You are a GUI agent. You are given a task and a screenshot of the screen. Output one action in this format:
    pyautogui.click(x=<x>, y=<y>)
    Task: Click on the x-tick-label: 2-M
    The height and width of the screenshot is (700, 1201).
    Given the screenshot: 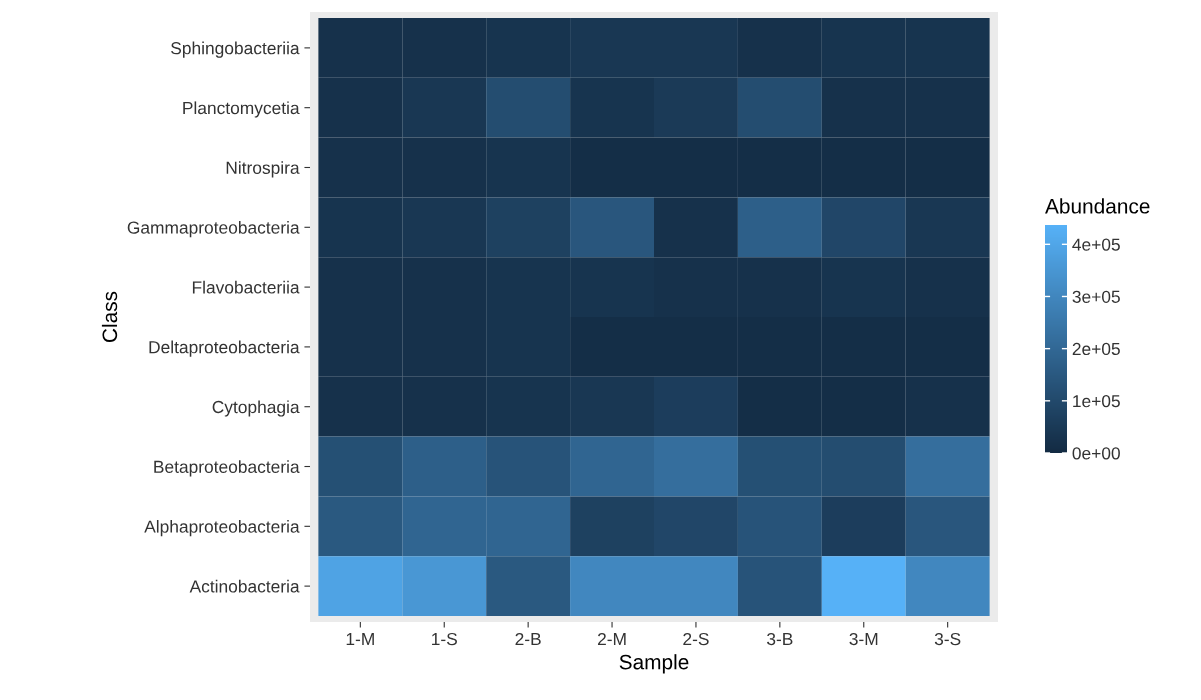 What is the action you would take?
    pyautogui.click(x=611, y=638)
    